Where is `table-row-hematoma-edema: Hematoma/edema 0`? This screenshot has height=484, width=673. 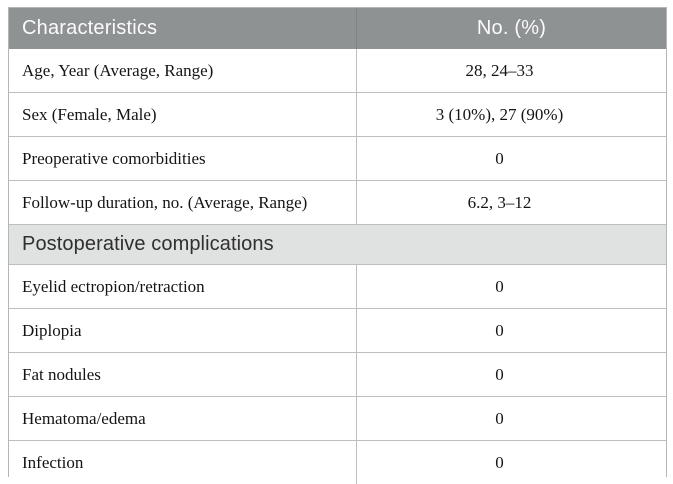
table-row-hematoma-edema: Hematoma/edema 0 is located at coordinates (337, 419).